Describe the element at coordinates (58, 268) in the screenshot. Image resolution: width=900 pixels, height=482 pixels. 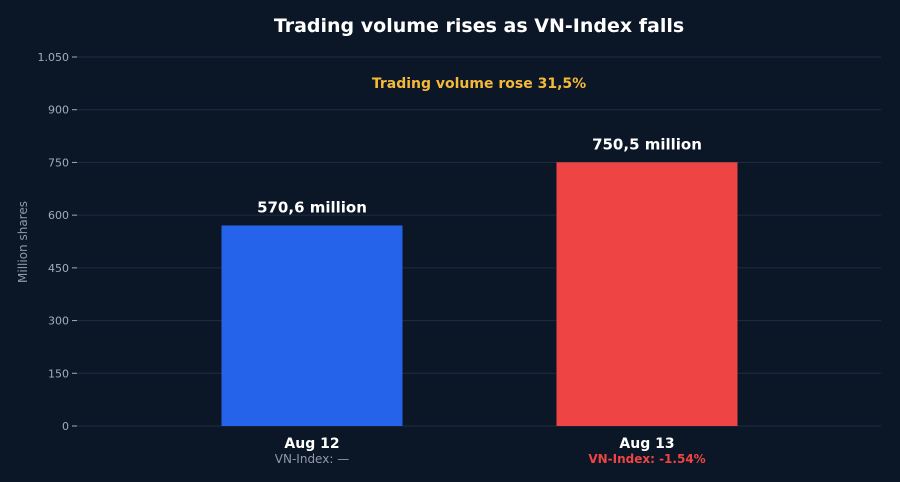
I see `y-tick-label: 450` at that location.